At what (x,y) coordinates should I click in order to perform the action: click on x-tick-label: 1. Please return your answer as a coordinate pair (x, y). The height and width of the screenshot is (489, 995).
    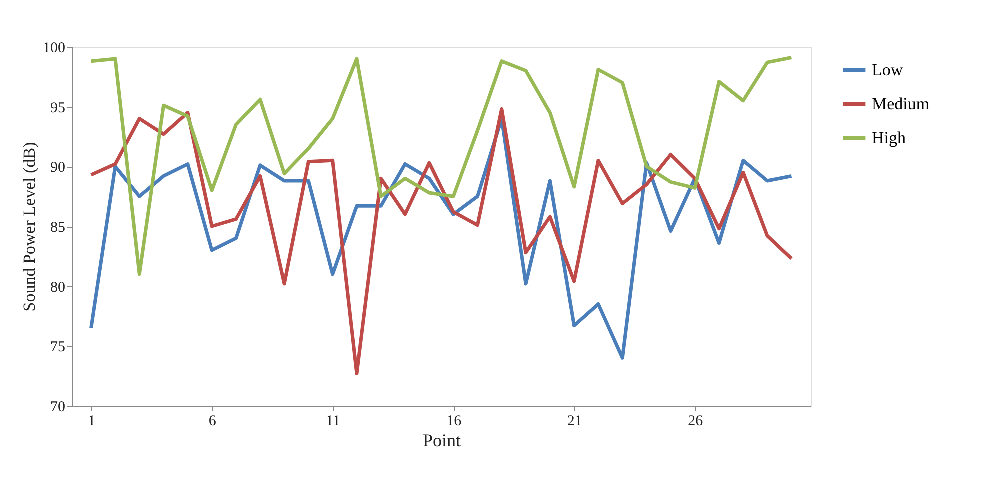
    Looking at the image, I should click on (92, 422).